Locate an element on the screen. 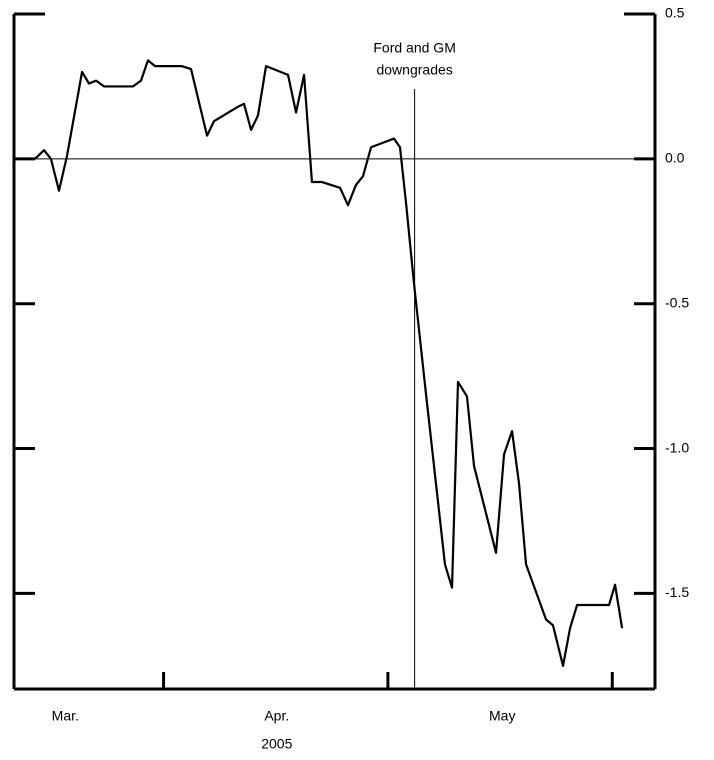 This screenshot has height=760, width=714. x-tick-label: Apr. is located at coordinates (276, 716).